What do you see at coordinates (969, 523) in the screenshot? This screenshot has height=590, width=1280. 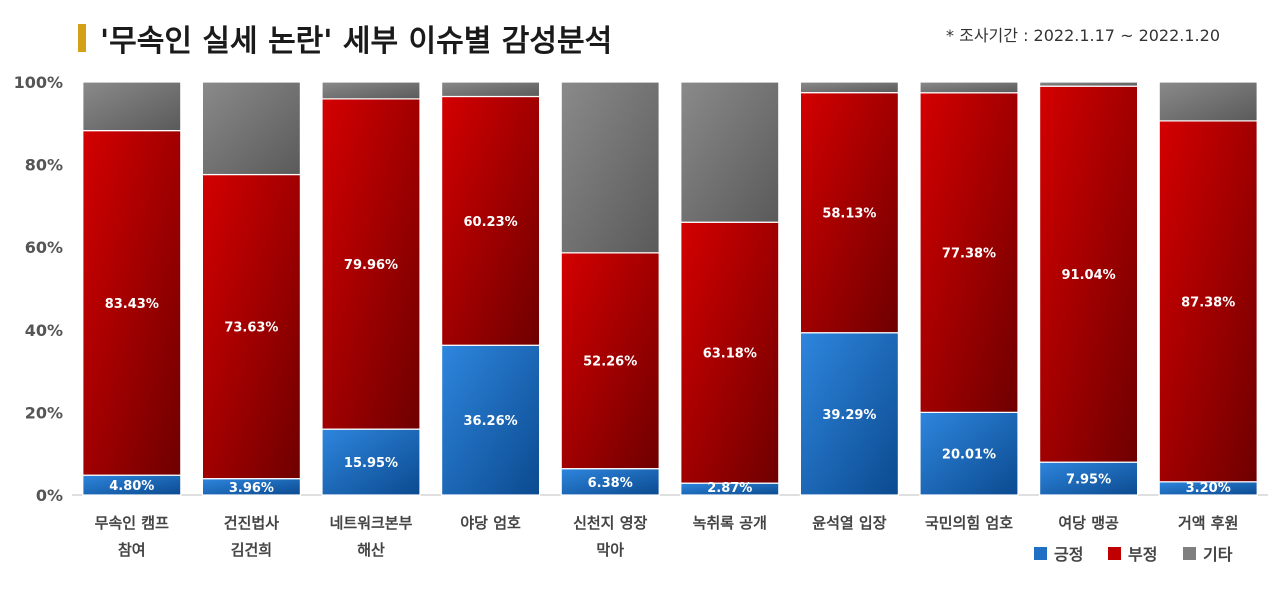 I see `x-tick-label: 국민의힘 엄호` at bounding box center [969, 523].